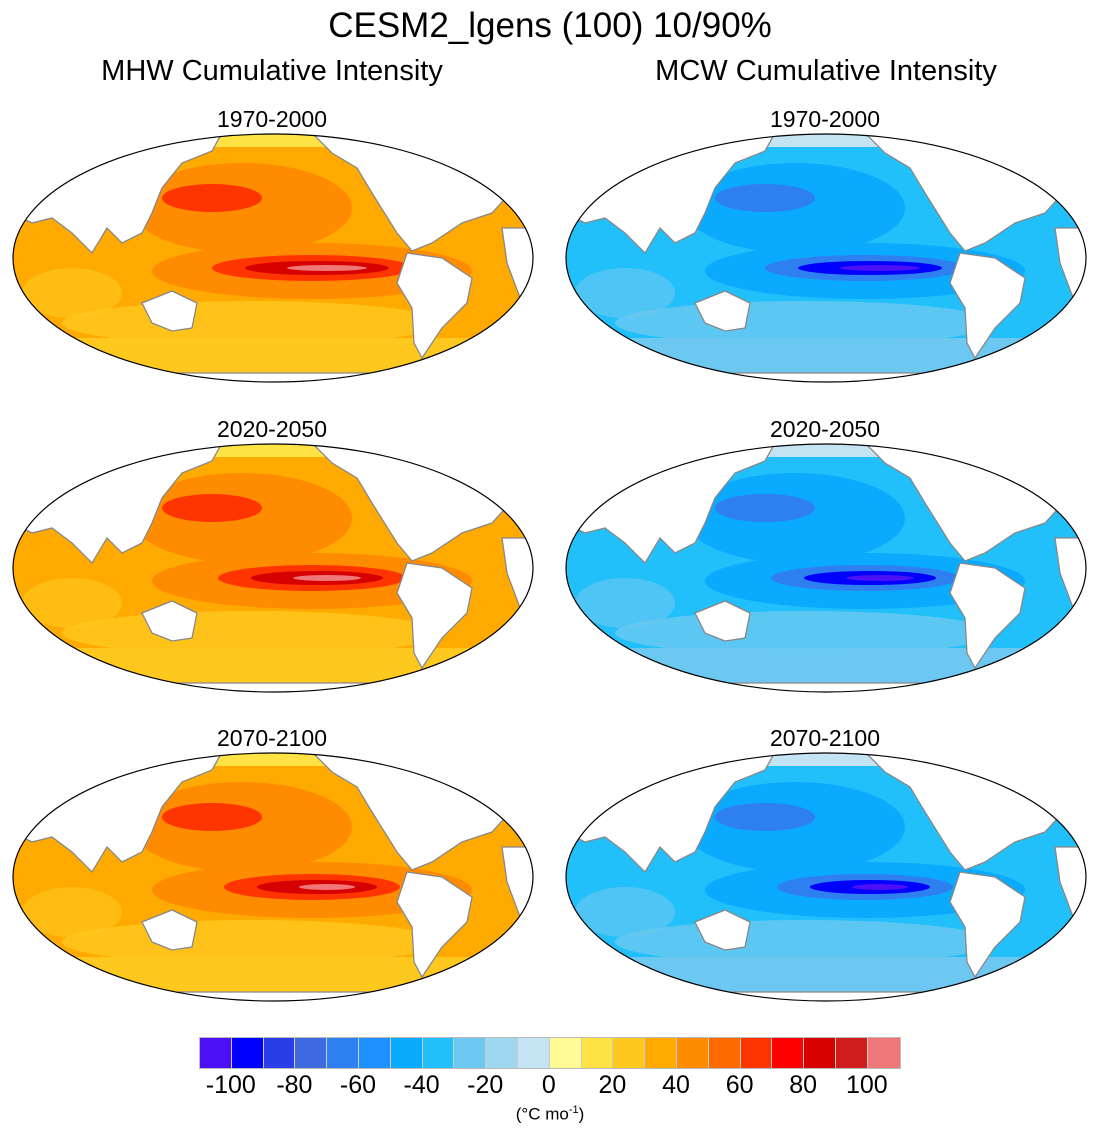 Image resolution: width=1100 pixels, height=1140 pixels. What do you see at coordinates (676, 1085) in the screenshot?
I see `colorbar-tick-label: 40` at bounding box center [676, 1085].